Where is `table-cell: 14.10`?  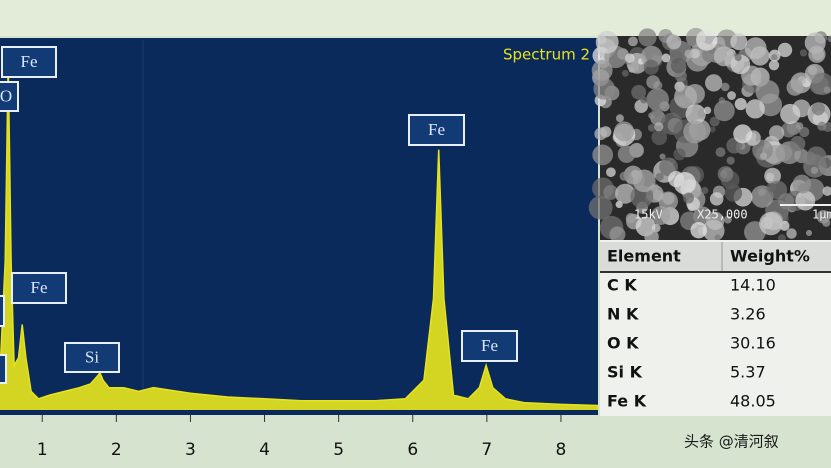
table-cell: 14.10 is located at coordinates (753, 285).